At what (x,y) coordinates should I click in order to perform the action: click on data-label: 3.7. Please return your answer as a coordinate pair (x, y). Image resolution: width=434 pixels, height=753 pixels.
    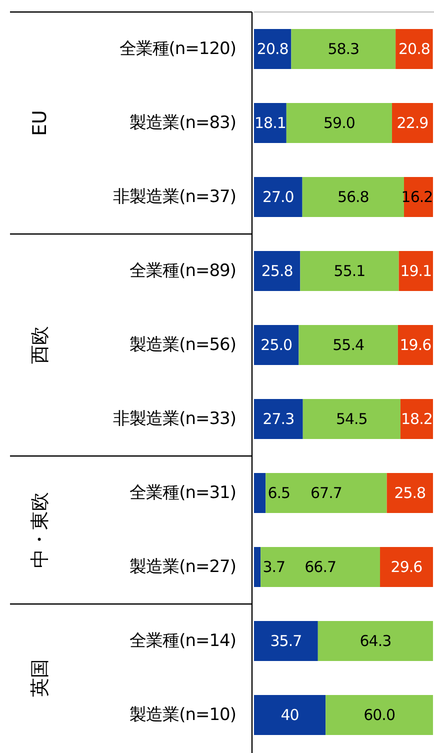
    Looking at the image, I should click on (274, 567).